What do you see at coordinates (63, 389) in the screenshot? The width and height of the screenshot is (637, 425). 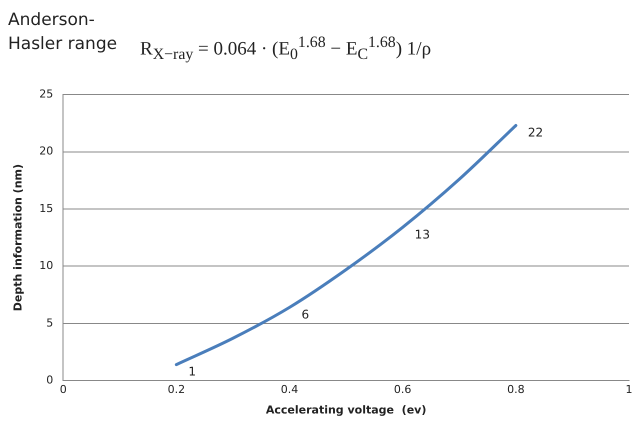 I see `x-tick-label: 0` at bounding box center [63, 389].